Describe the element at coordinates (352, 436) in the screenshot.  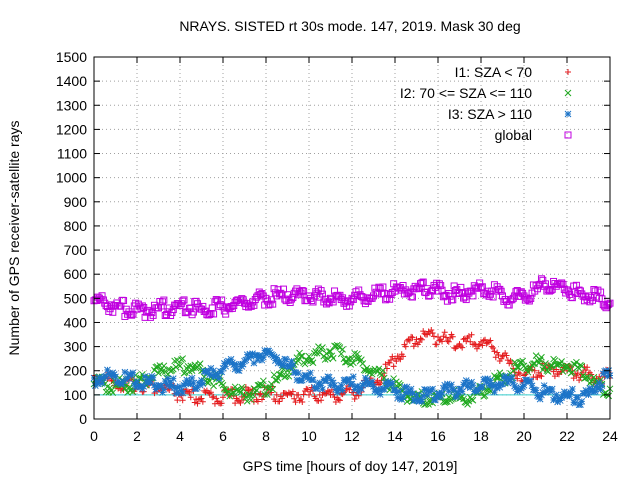
I see `x-tick-label: 12` at that location.